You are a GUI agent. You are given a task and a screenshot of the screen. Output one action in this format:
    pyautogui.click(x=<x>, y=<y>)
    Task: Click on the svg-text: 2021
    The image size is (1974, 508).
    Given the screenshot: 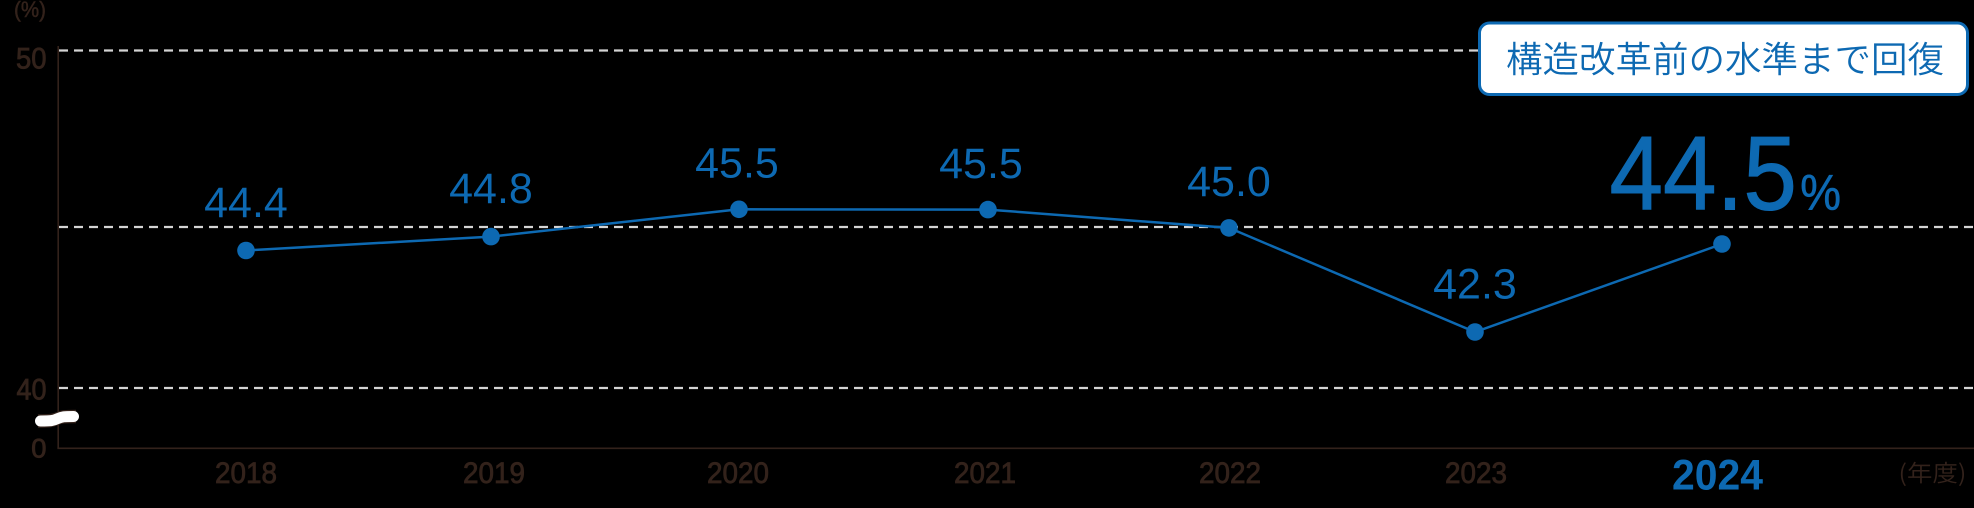 What is the action you would take?
    pyautogui.click(x=985, y=473)
    